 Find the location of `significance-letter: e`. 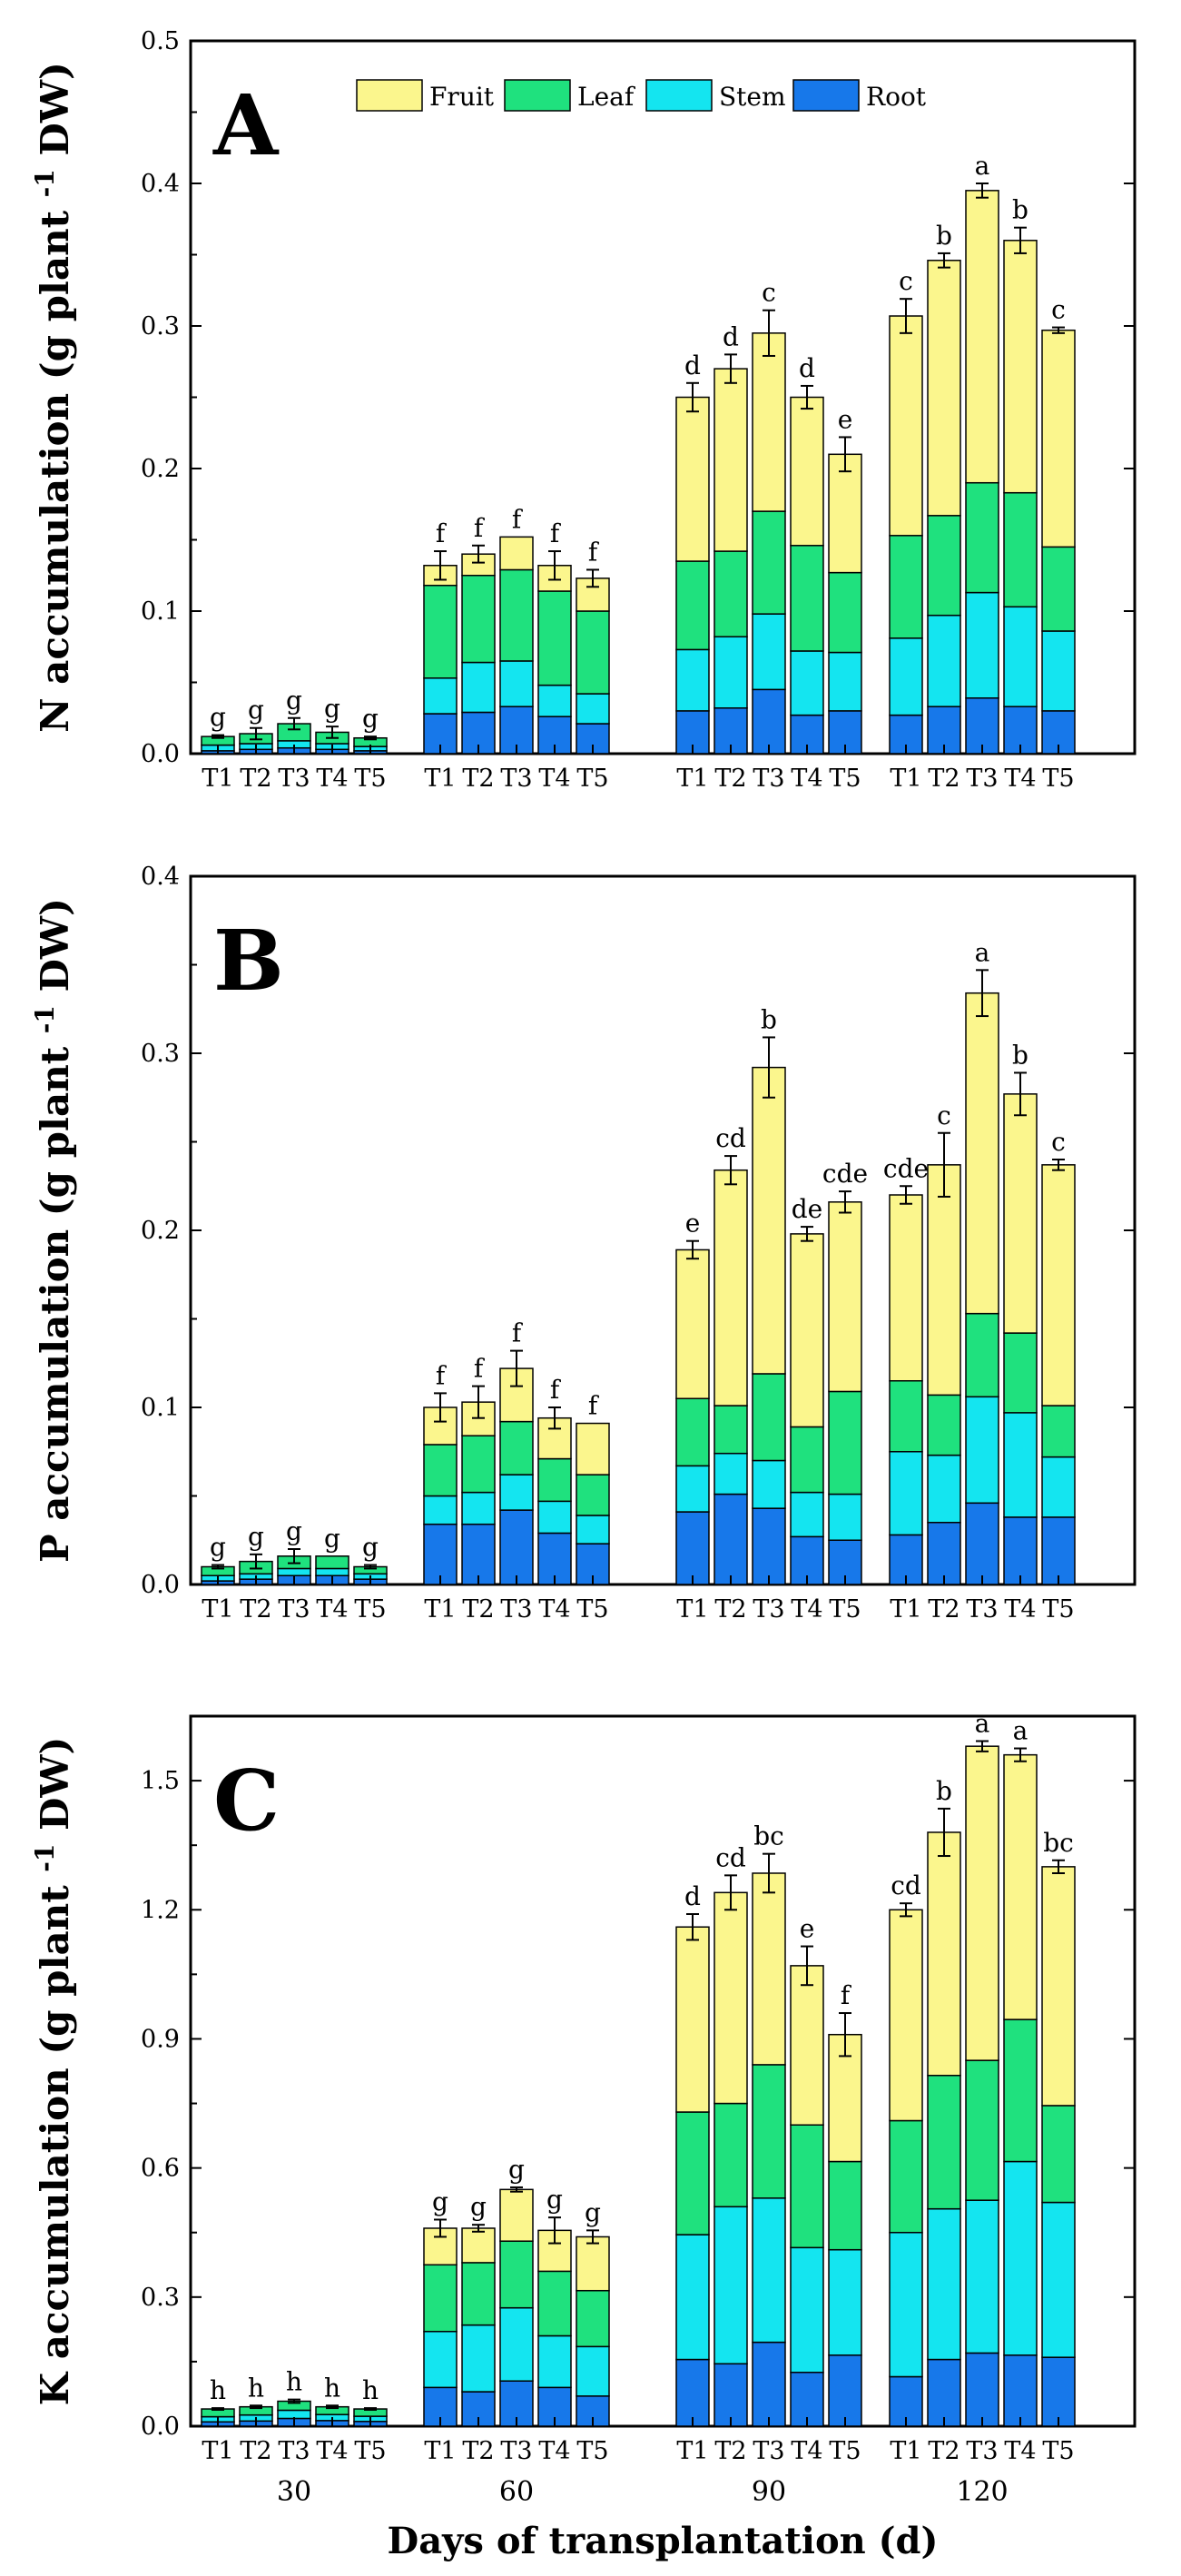

significance-letter: e is located at coordinates (693, 1224).